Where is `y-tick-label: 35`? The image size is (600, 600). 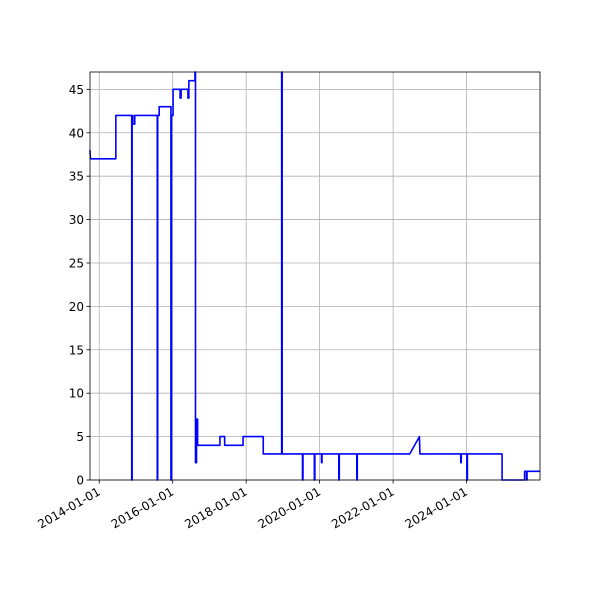 y-tick-label: 35 is located at coordinates (76, 177).